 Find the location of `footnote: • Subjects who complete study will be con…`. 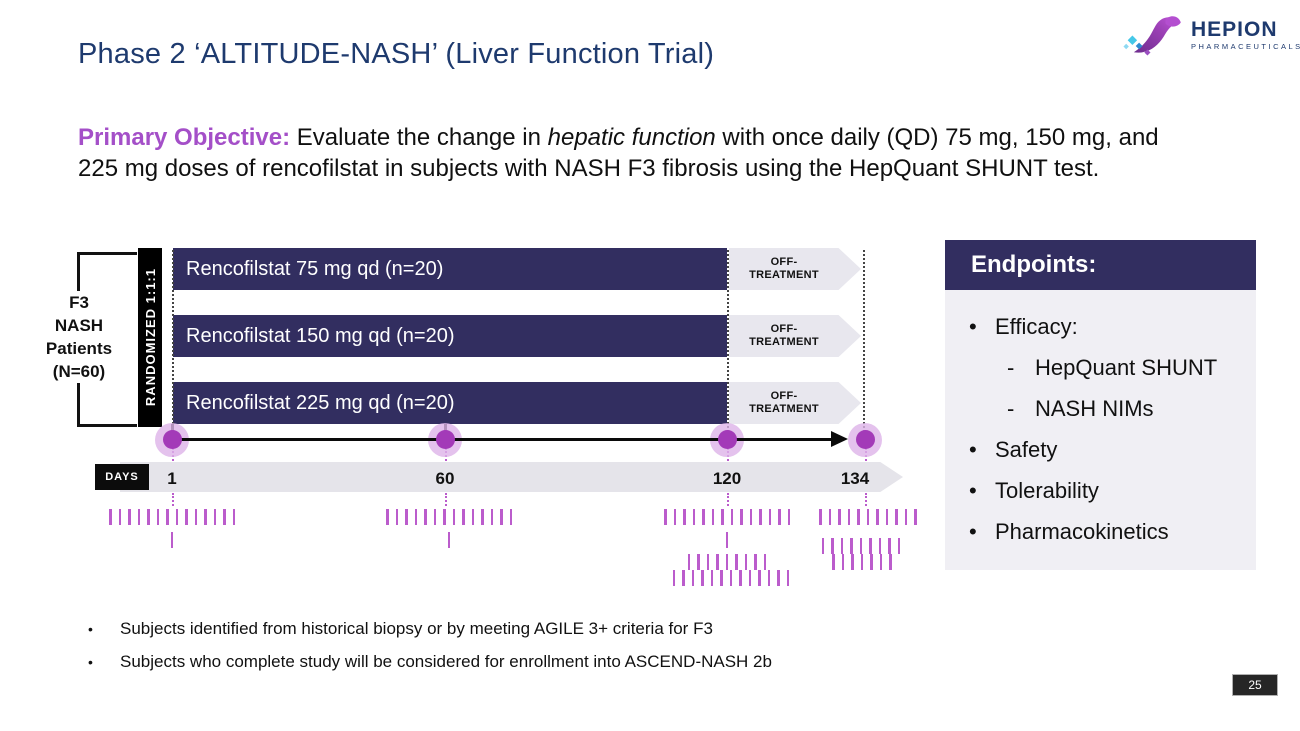

footnote: • Subjects who complete study will be con… is located at coordinates (430, 662).